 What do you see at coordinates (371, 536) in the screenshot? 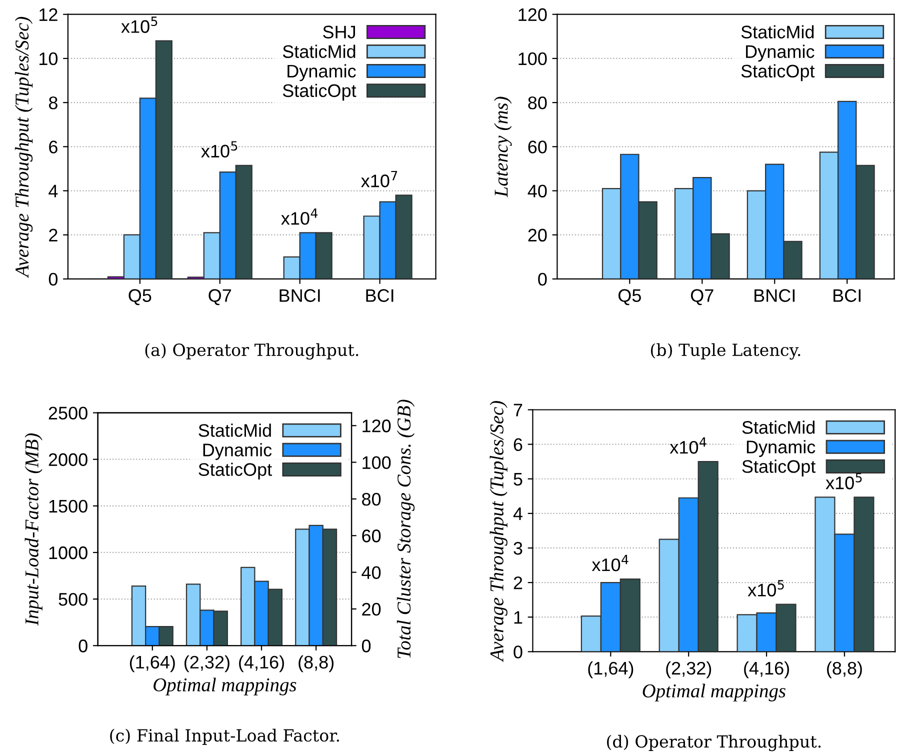
I see `y2-tick-label: 60` at bounding box center [371, 536].